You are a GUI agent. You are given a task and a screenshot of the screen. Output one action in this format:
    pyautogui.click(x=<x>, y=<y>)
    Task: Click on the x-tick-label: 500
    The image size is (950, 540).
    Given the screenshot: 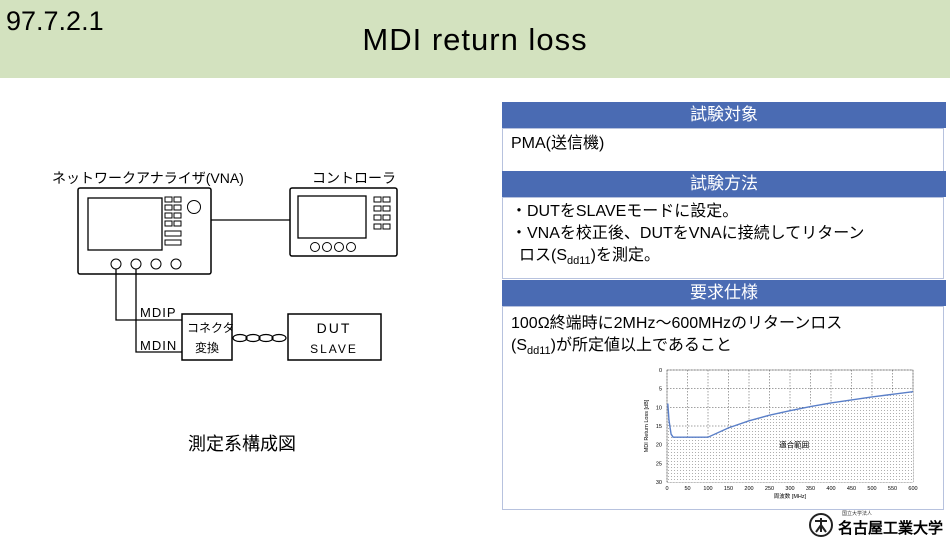 What is the action you would take?
    pyautogui.click(x=871, y=489)
    